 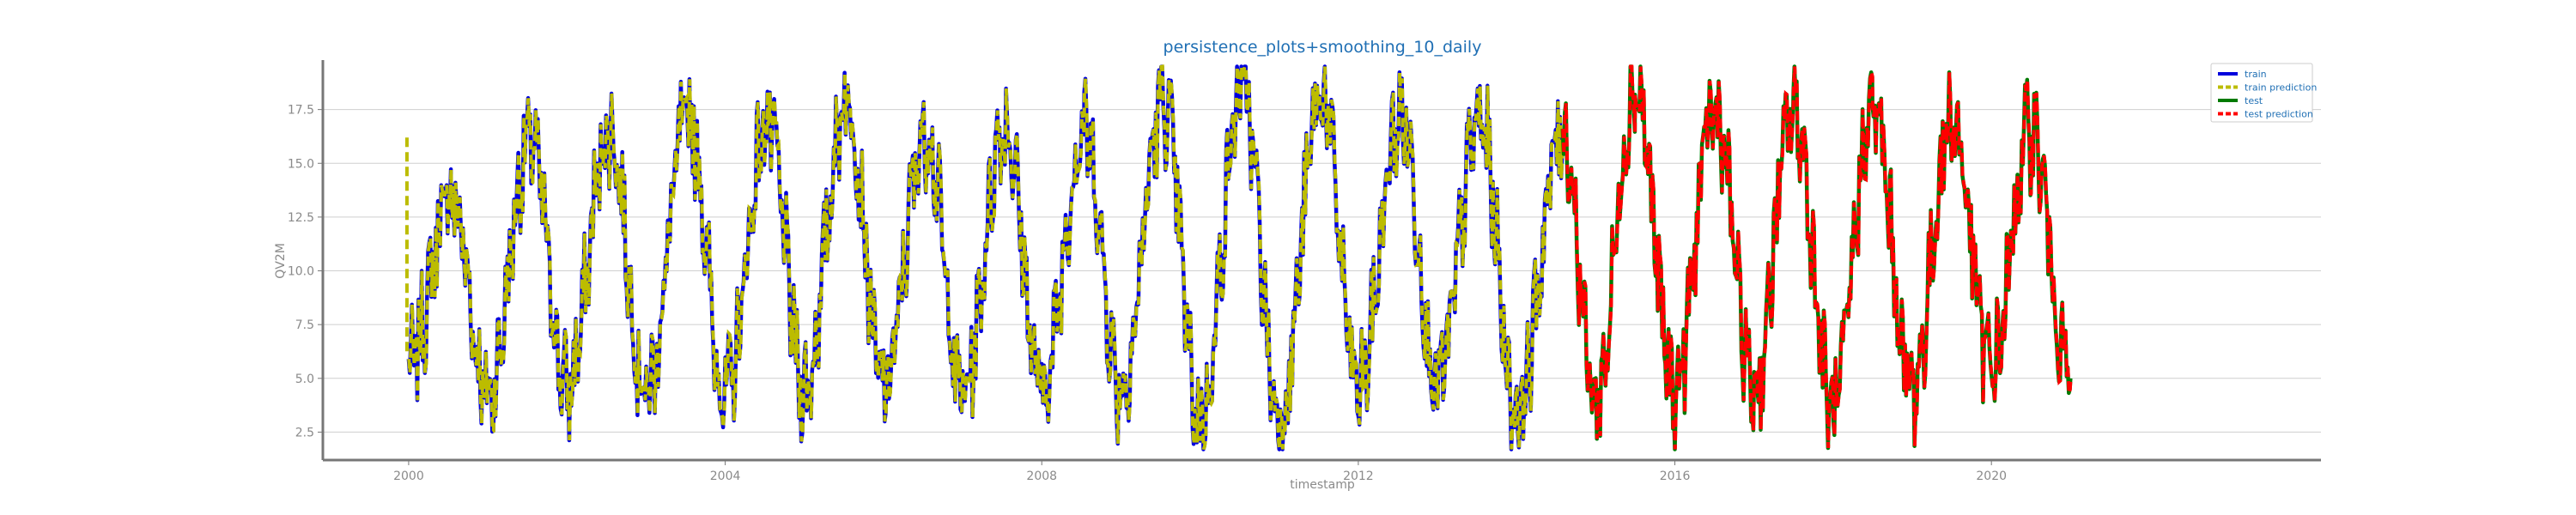 I want to click on x-tick-label: 2004, so click(x=726, y=476).